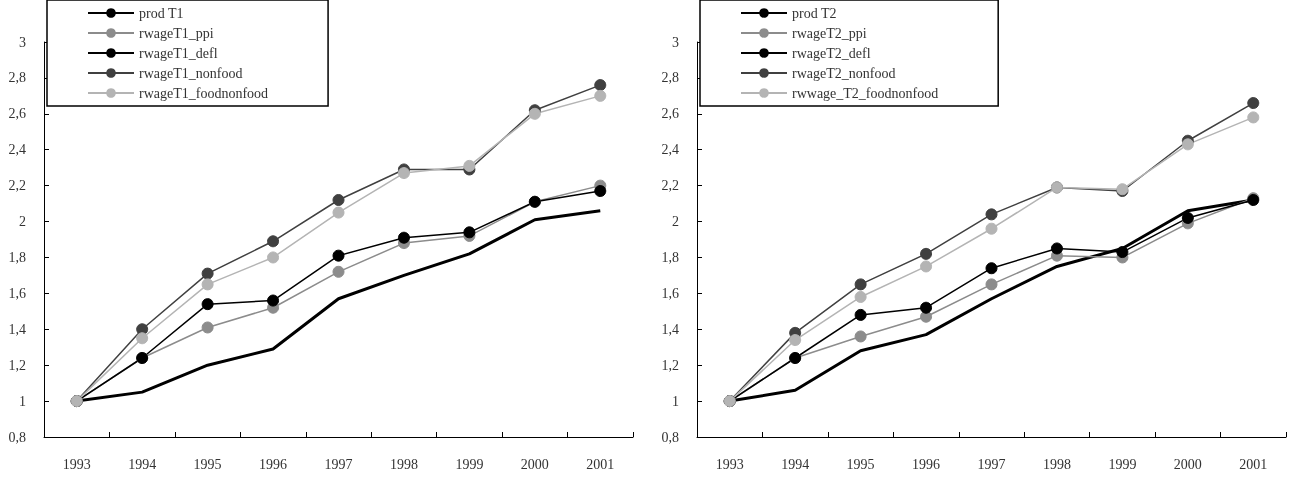 This screenshot has height=495, width=1307. I want to click on legend-label: rwwage_T2_foodnonfood, so click(865, 93).